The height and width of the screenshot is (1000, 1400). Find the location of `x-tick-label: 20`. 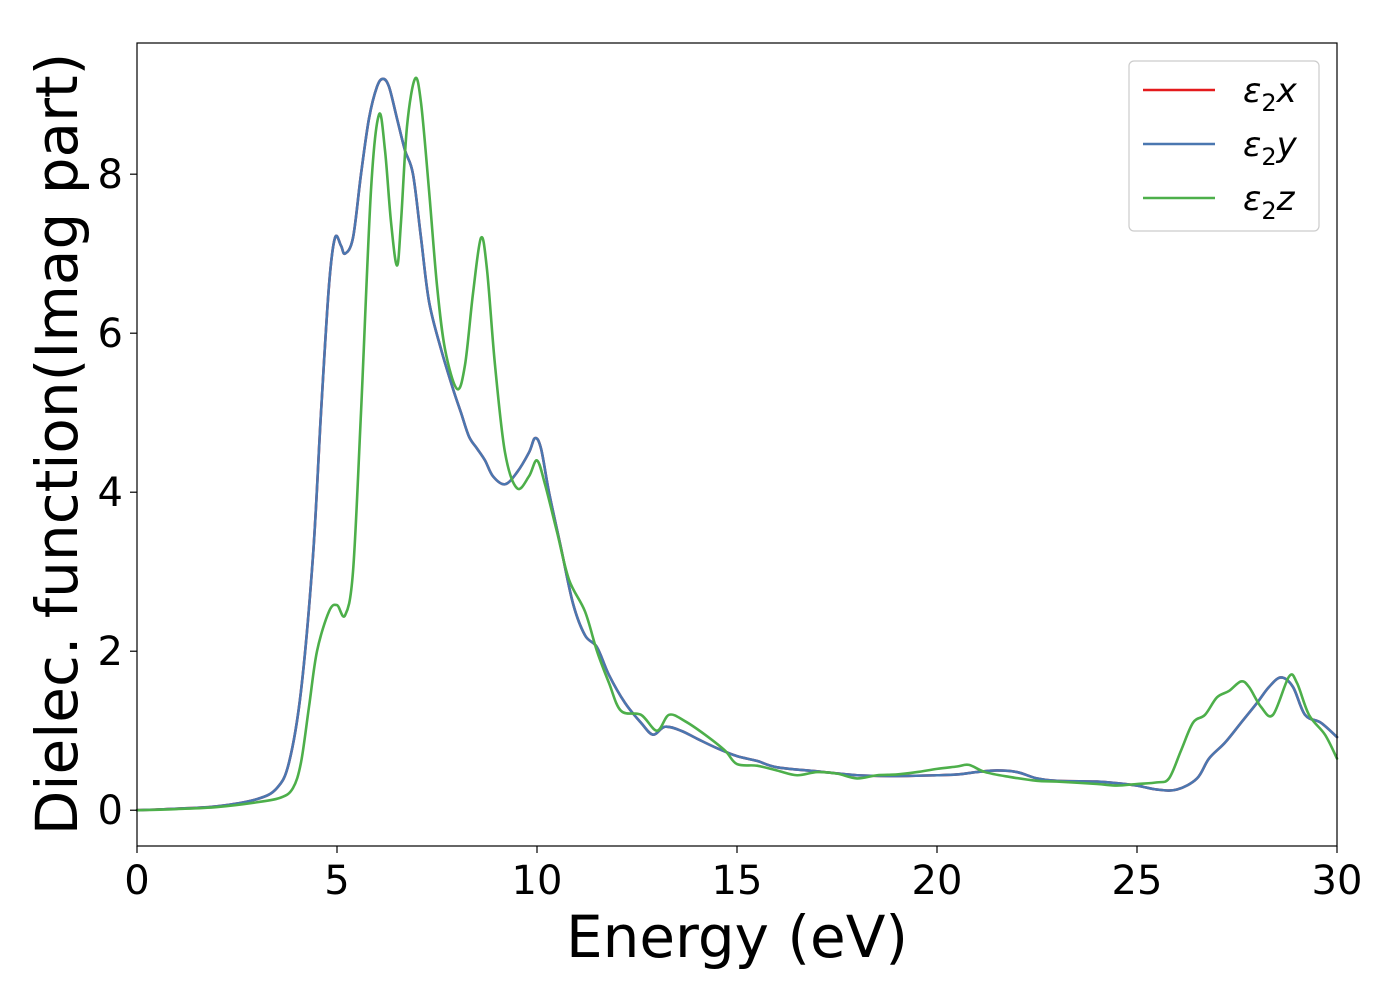

x-tick-label: 20 is located at coordinates (937, 881).